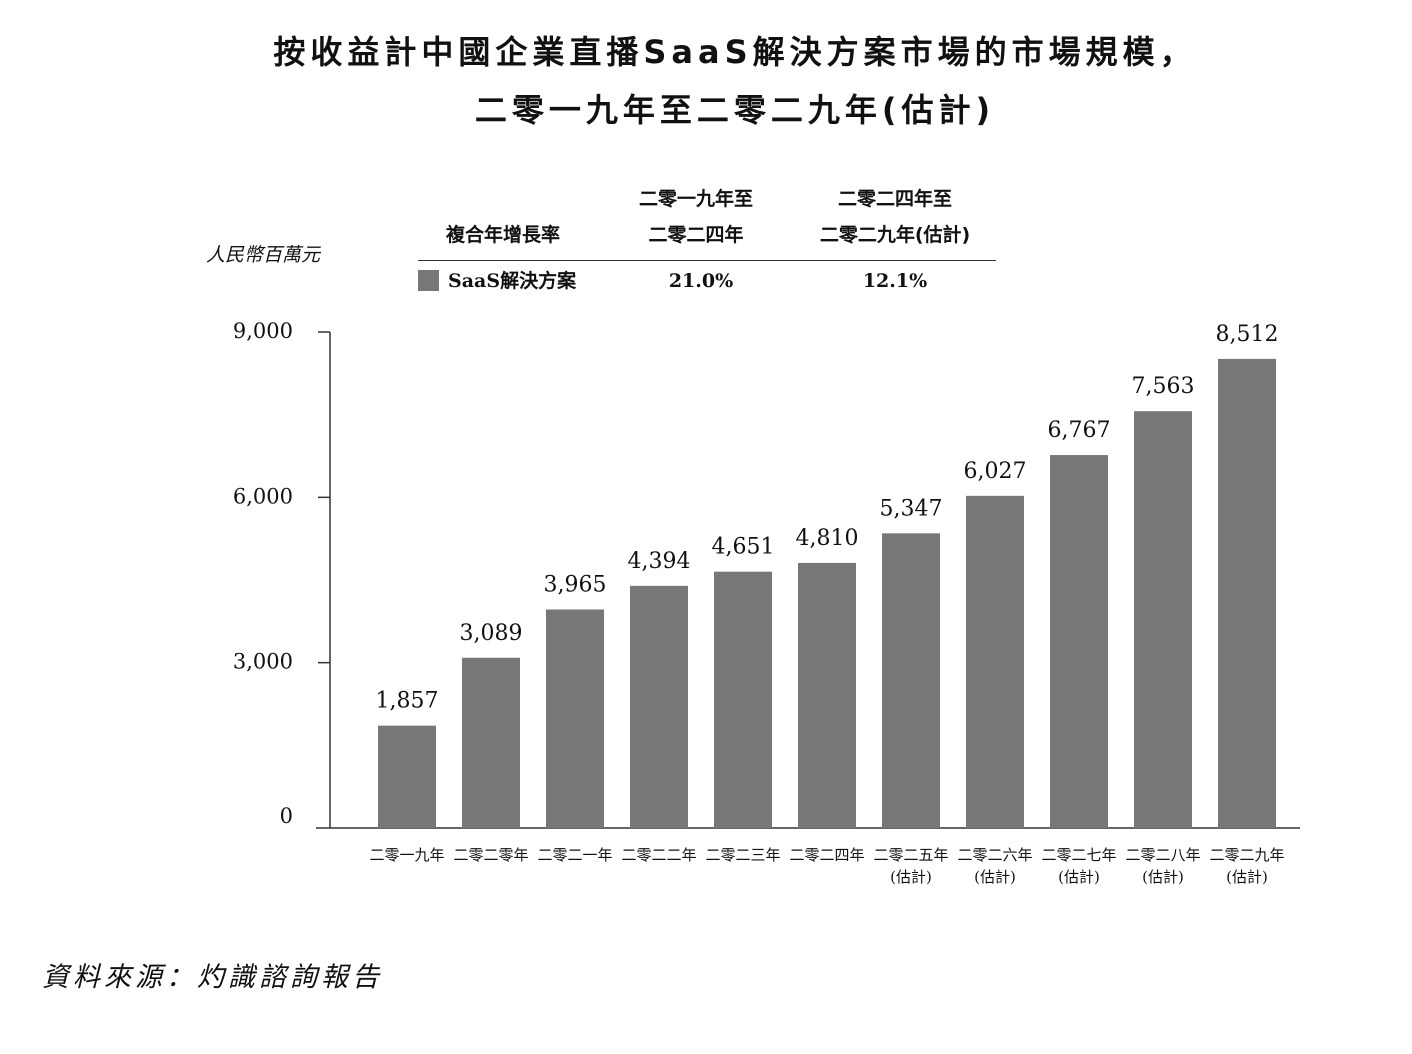 Image resolution: width=1412 pixels, height=1054 pixels. I want to click on x-tick-label: 二零二二年, so click(658, 855).